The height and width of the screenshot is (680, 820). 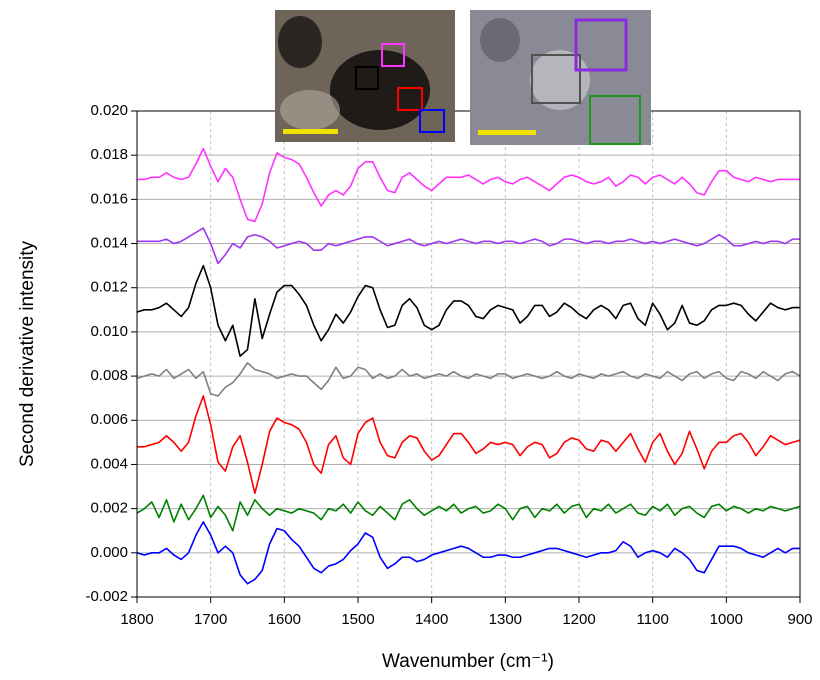 I want to click on x-tick-label: 1000, so click(x=726, y=619).